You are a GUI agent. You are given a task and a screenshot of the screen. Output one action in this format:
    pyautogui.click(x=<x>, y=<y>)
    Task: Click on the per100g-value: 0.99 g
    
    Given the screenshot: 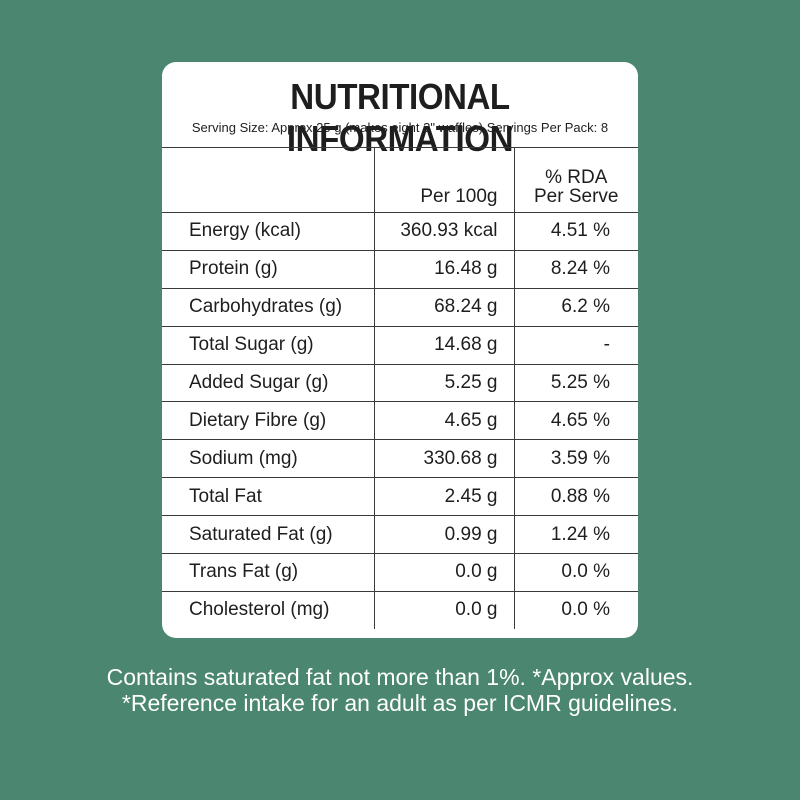 What is the action you would take?
    pyautogui.click(x=443, y=534)
    